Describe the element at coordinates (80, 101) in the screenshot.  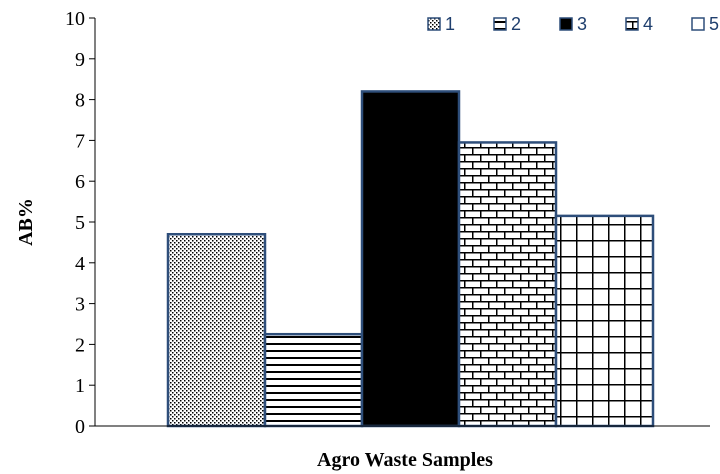
I see `y-tick-label: 8` at that location.